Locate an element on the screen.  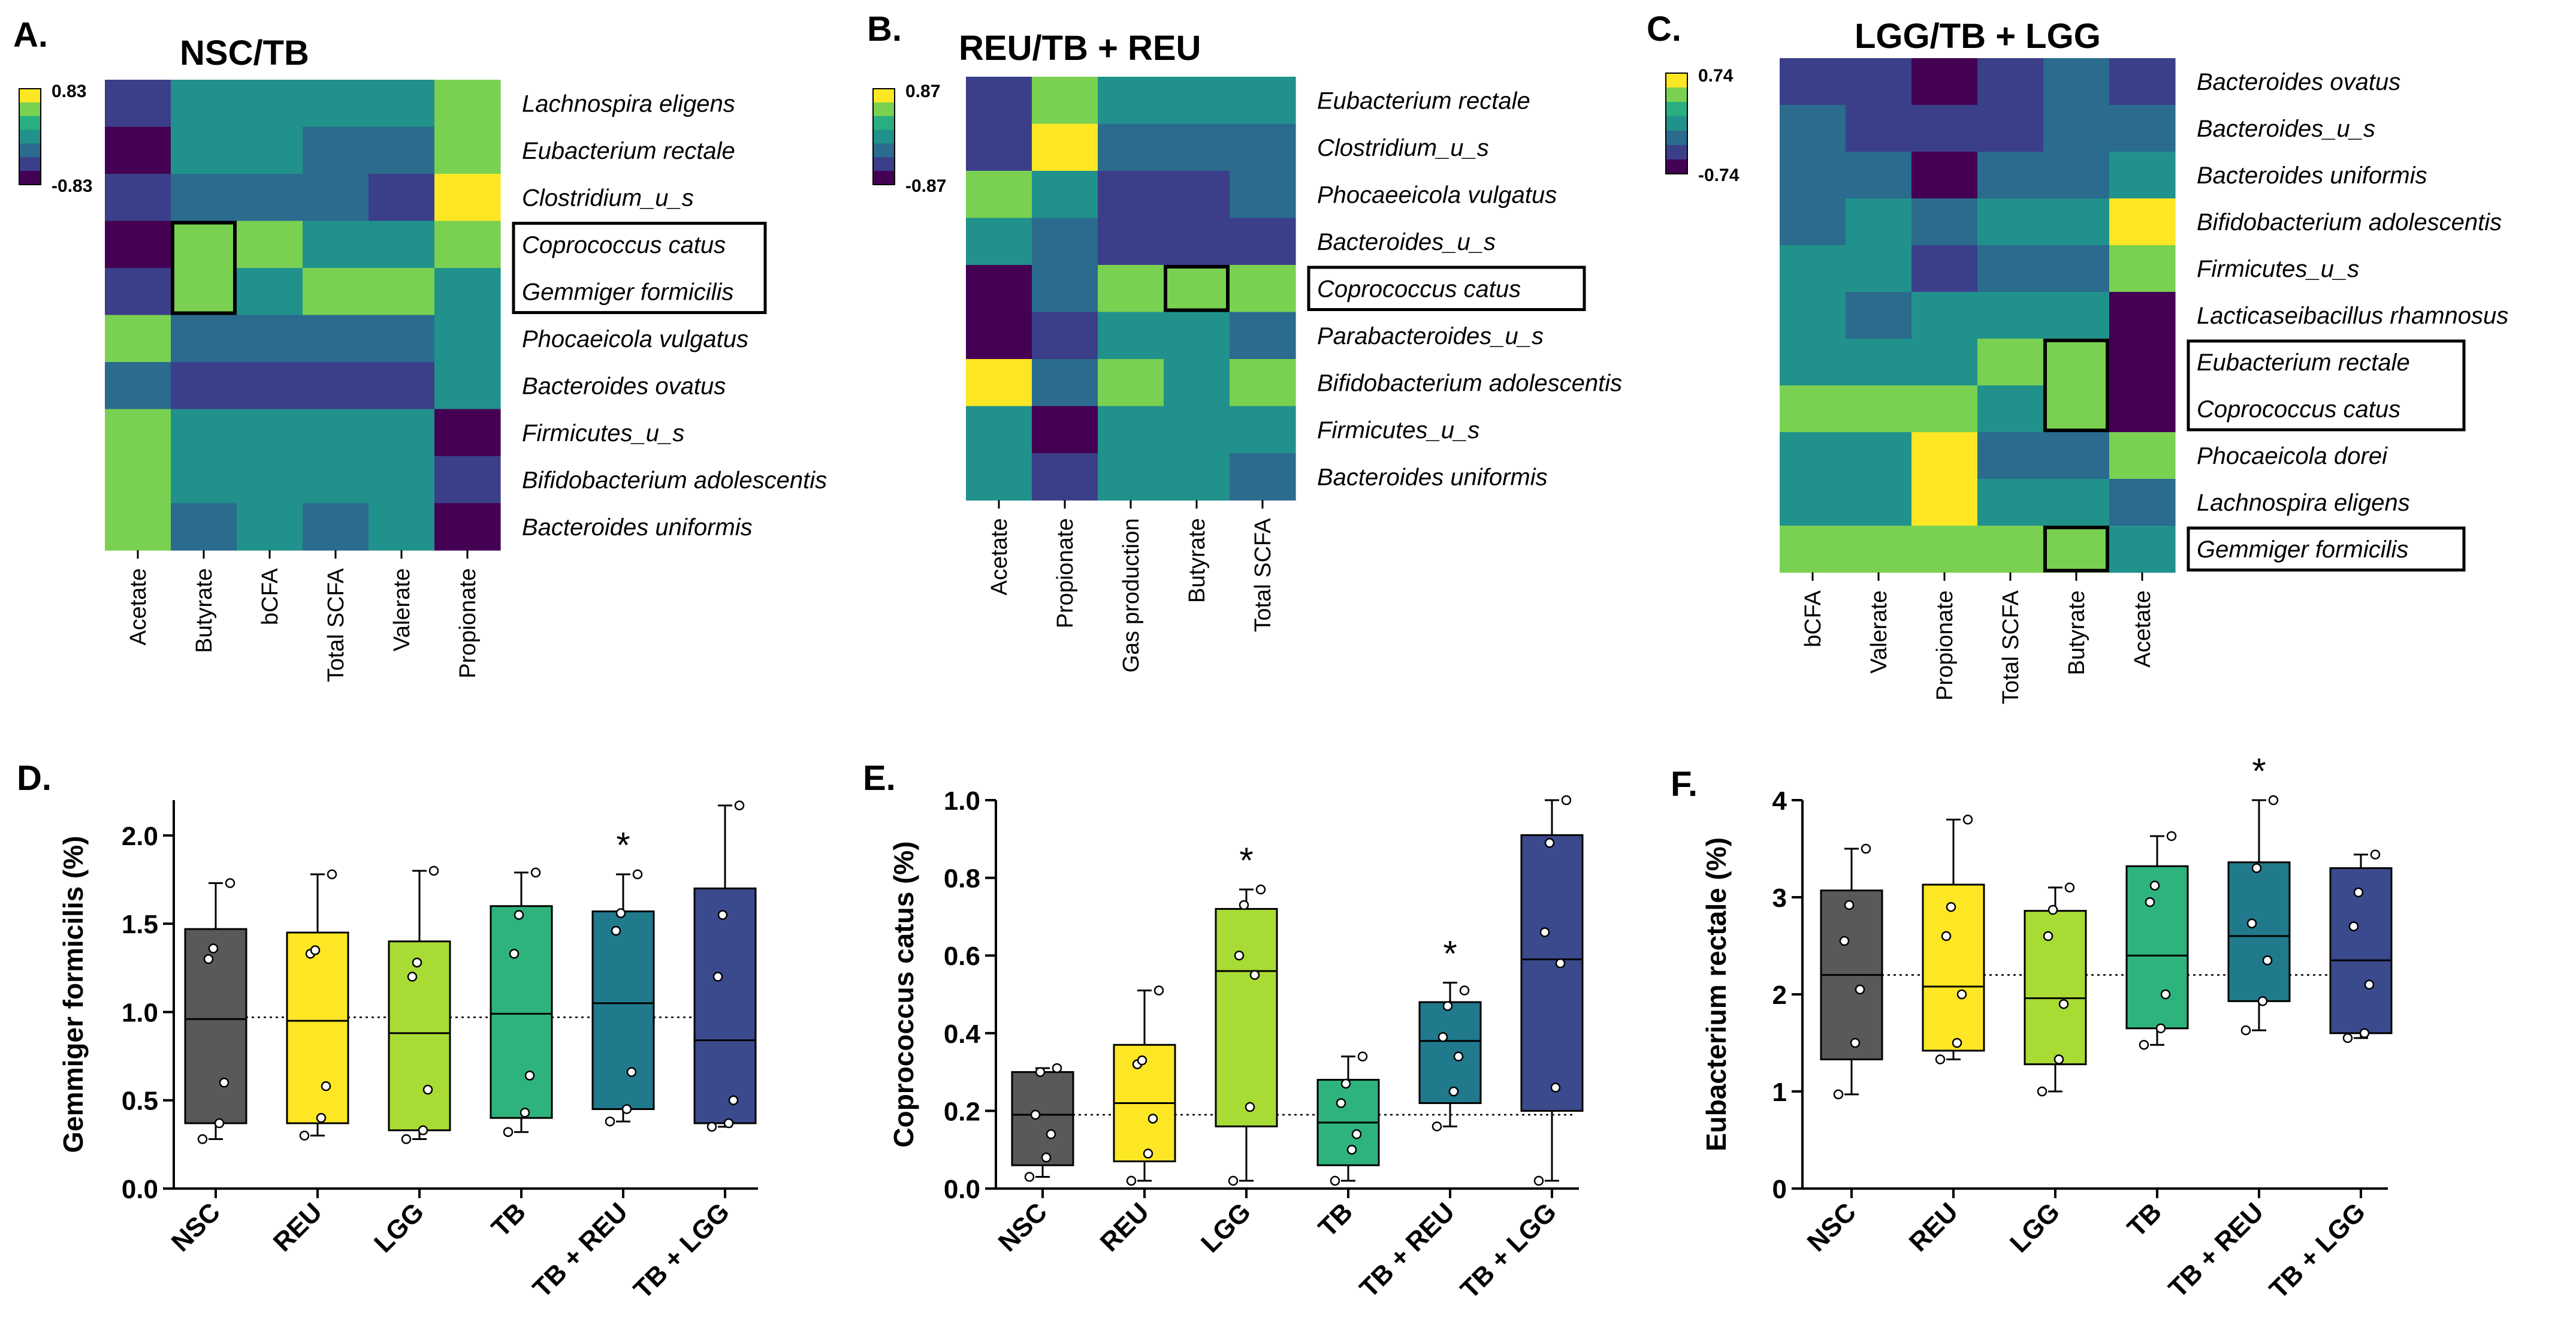
x-tick-label: TB + LGG is located at coordinates (681, 1250).